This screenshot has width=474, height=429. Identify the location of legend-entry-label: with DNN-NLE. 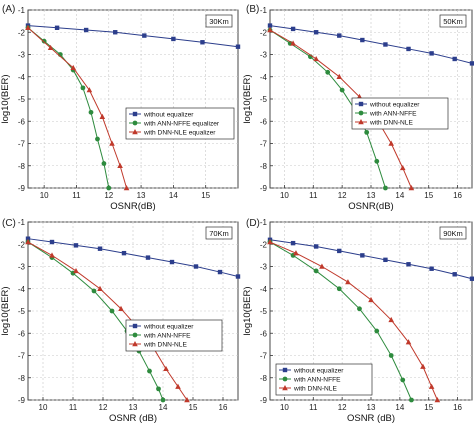
(165, 345).